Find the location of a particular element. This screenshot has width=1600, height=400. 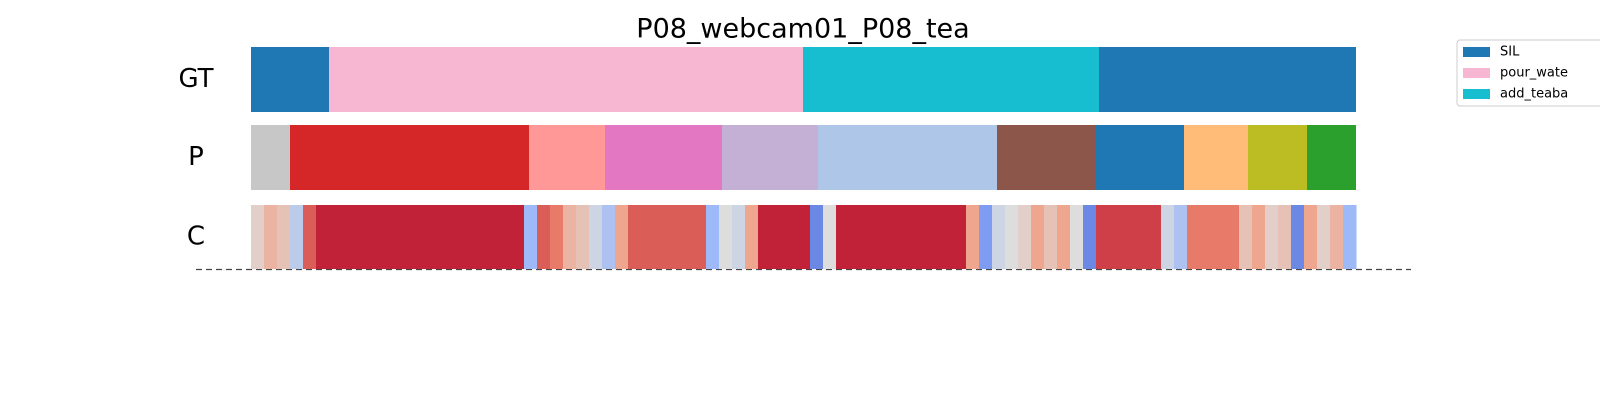

chart-title: P08_webcam01_P08_tea is located at coordinates (802, 29).